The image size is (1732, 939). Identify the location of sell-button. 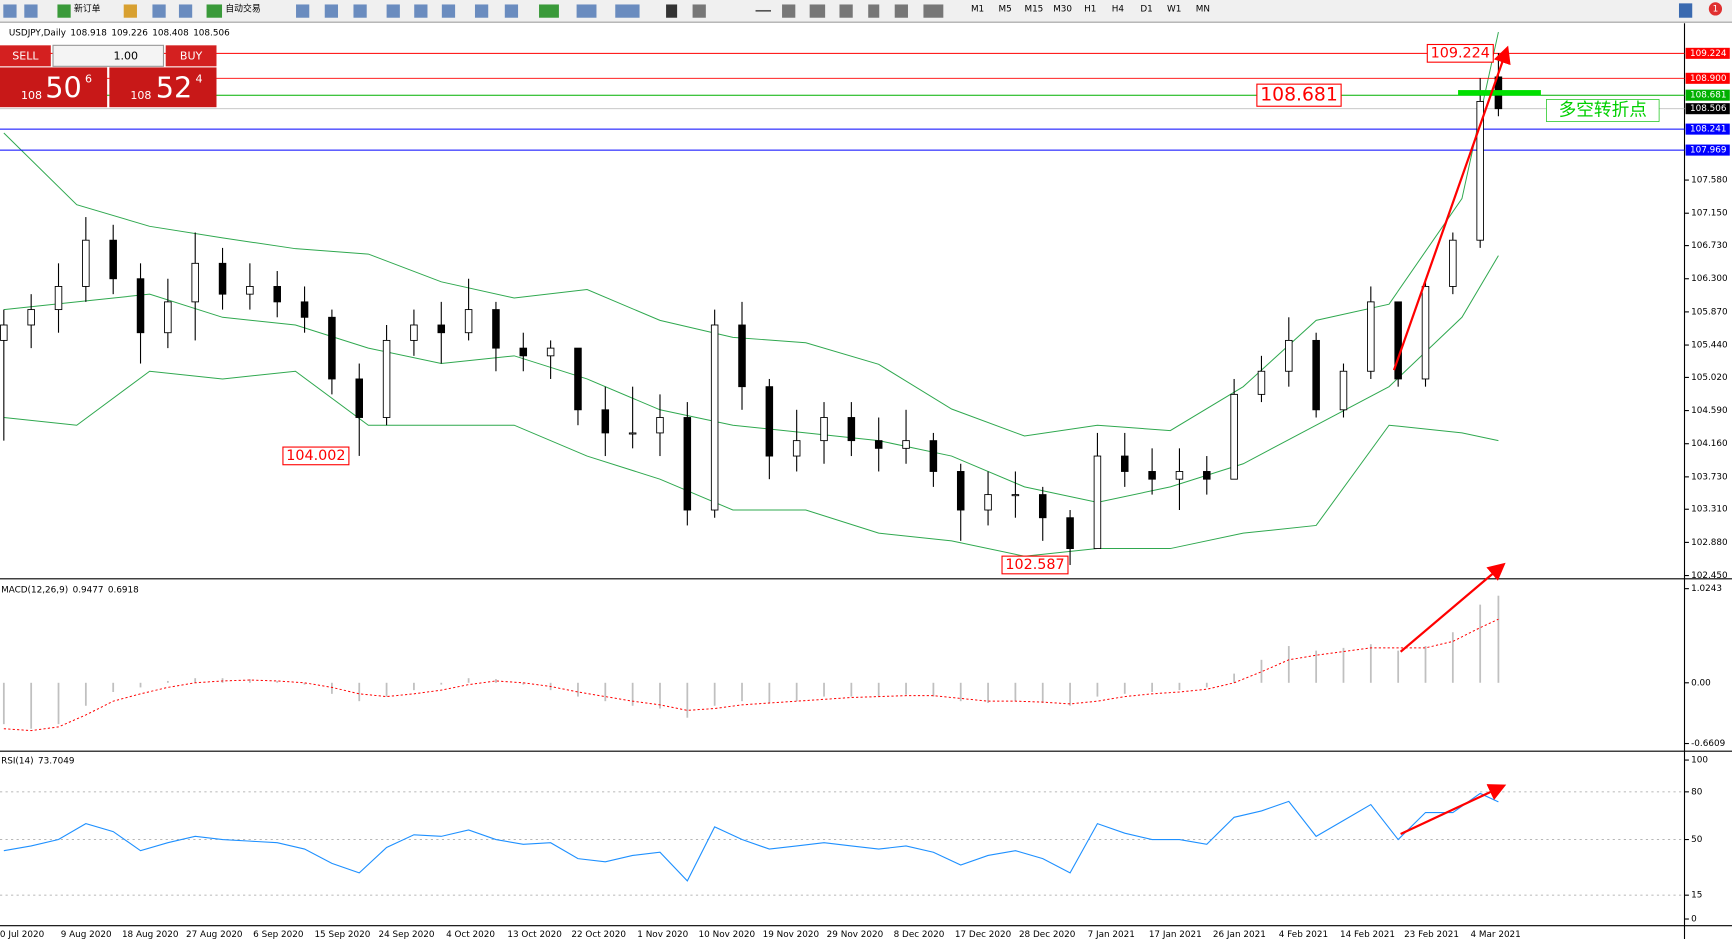
(25, 56).